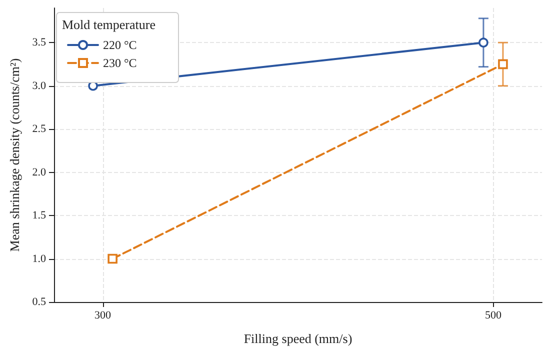 This screenshot has width=550, height=350. I want to click on y-tick-label: 3.5, so click(39, 42).